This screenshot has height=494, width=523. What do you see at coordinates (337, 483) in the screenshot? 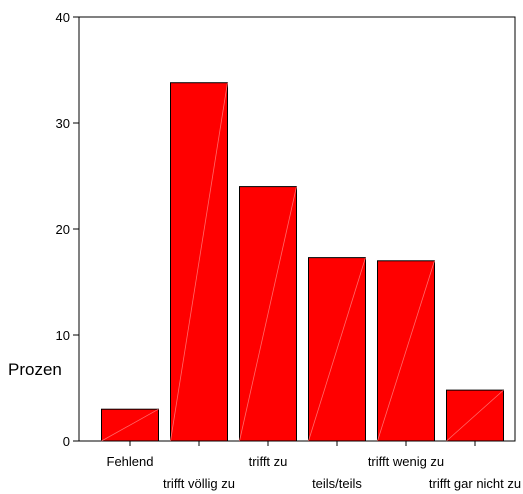
I see `x-category-label-3: teils/teils` at bounding box center [337, 483].